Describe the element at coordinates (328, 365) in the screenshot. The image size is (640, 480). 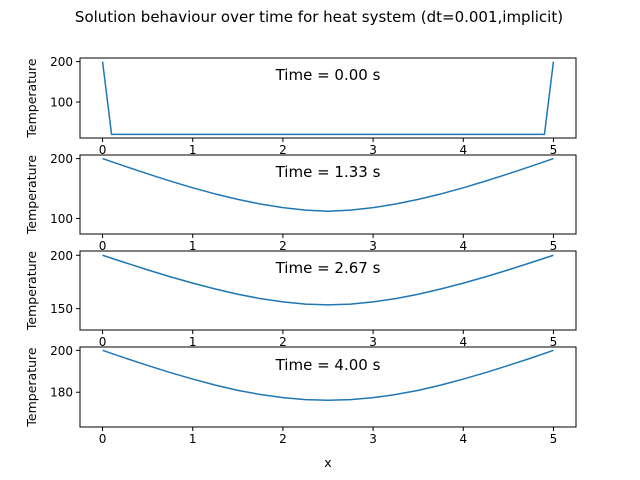
I see `time-annotation: Time = 4.00 s` at that location.